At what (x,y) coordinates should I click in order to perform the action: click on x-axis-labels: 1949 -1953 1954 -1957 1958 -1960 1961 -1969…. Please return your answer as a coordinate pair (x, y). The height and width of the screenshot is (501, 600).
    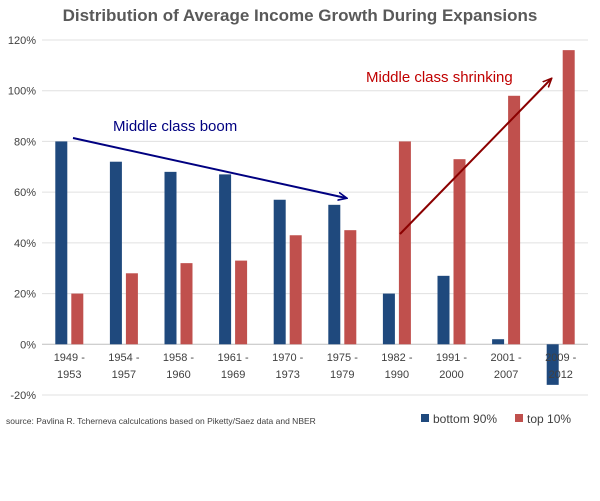
    Looking at the image, I should click on (315, 366).